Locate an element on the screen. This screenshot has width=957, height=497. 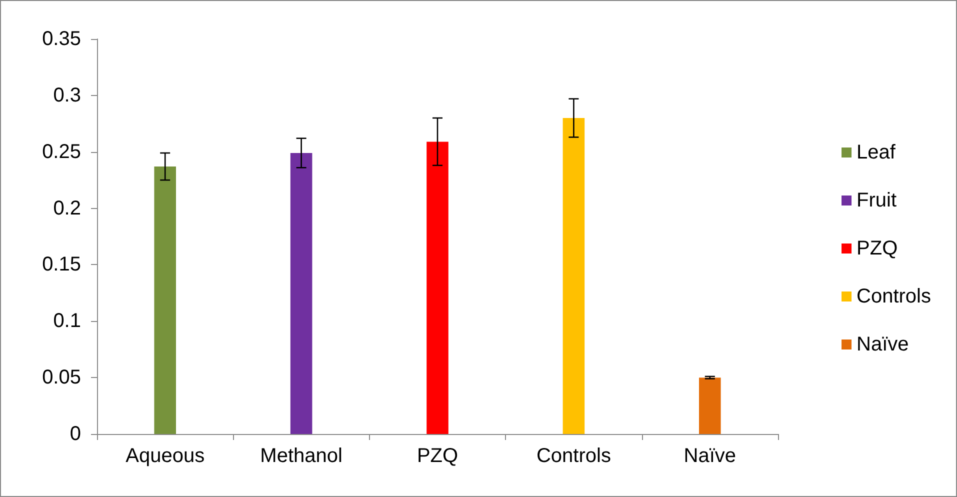
y-tick-label: 0.3 is located at coordinates (67, 95).